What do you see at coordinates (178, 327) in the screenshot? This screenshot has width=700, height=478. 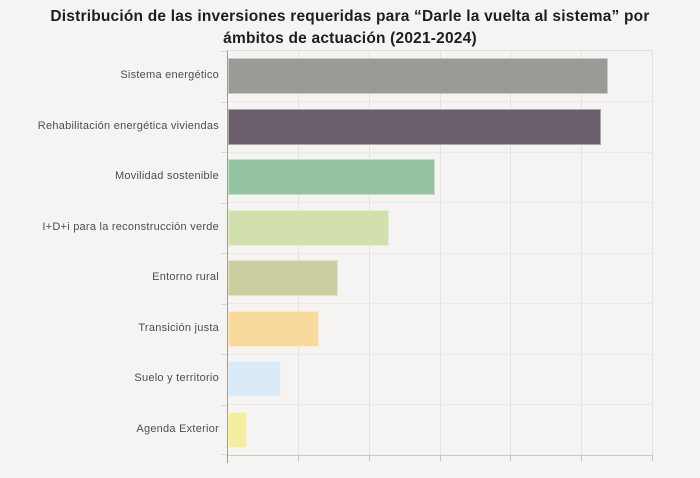 I see `category-label: Transición justa` at bounding box center [178, 327].